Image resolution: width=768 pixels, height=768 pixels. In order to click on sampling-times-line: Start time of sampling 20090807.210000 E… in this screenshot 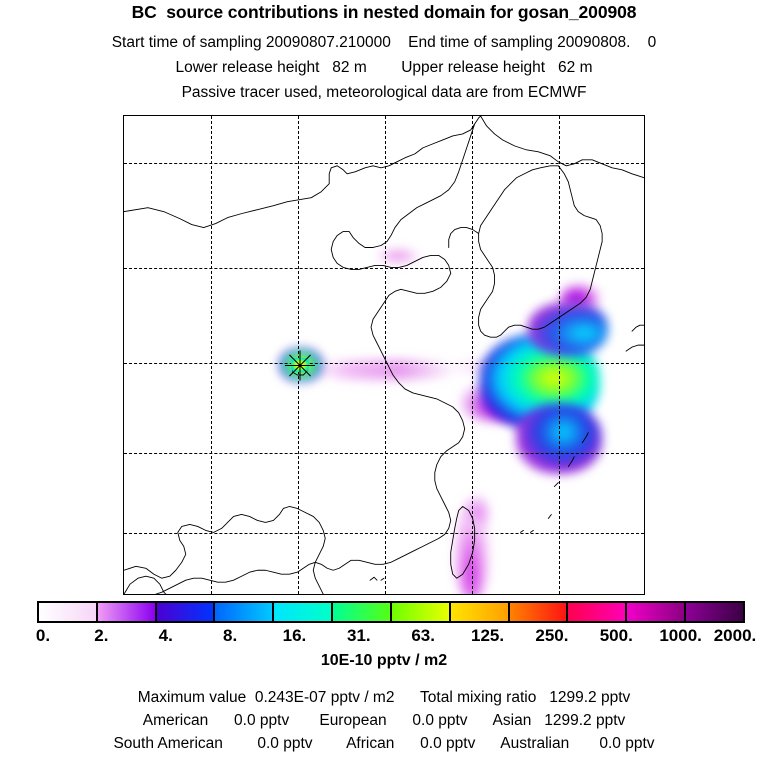, I will do `click(384, 42)`.